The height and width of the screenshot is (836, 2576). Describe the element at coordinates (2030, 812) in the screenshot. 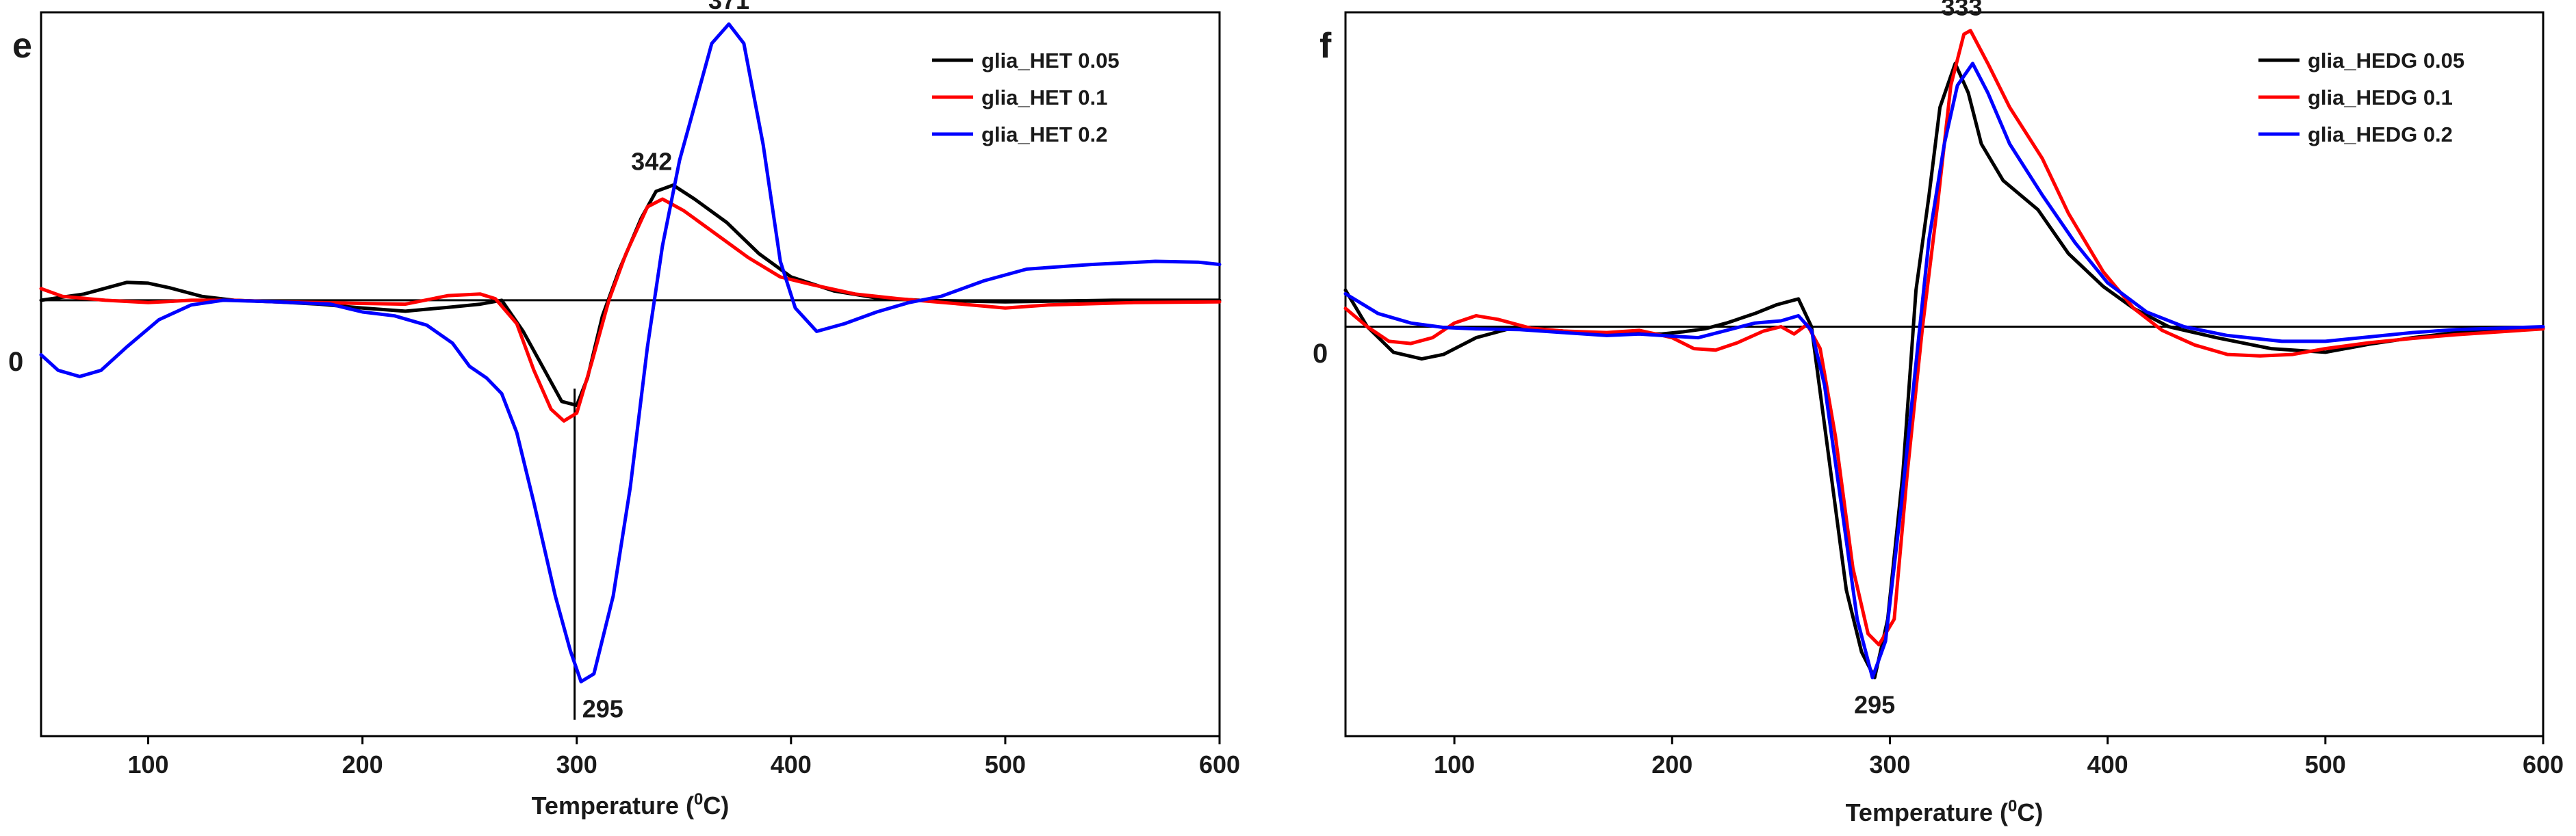

I see `x-axis-title-end-f: C)` at that location.